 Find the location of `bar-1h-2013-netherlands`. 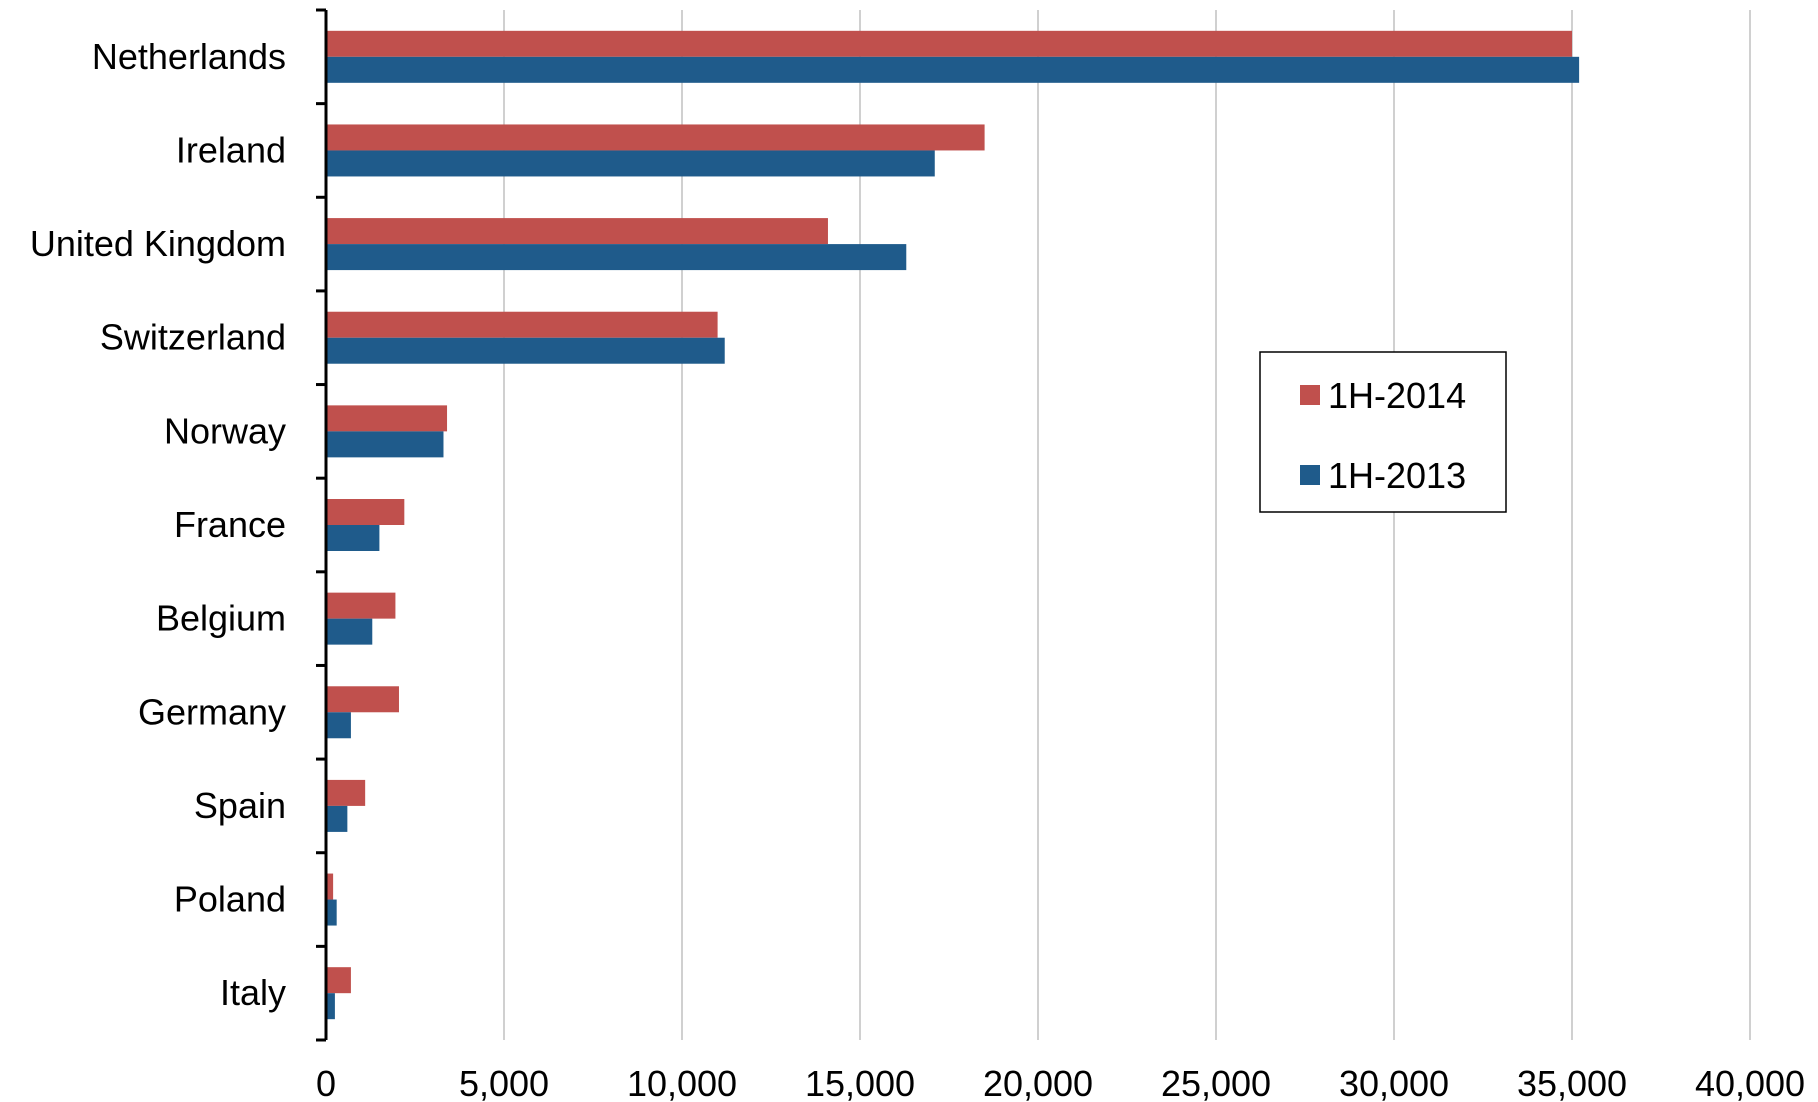

bar-1h-2013-netherlands is located at coordinates (953, 69).